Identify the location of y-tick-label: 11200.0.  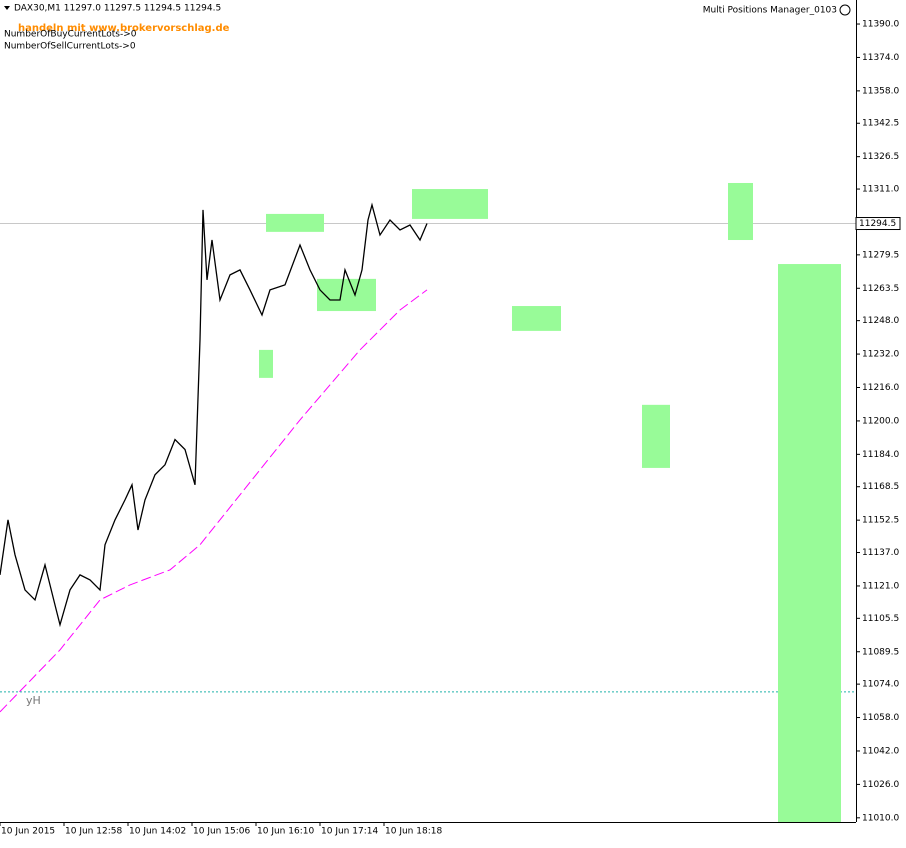
(880, 421).